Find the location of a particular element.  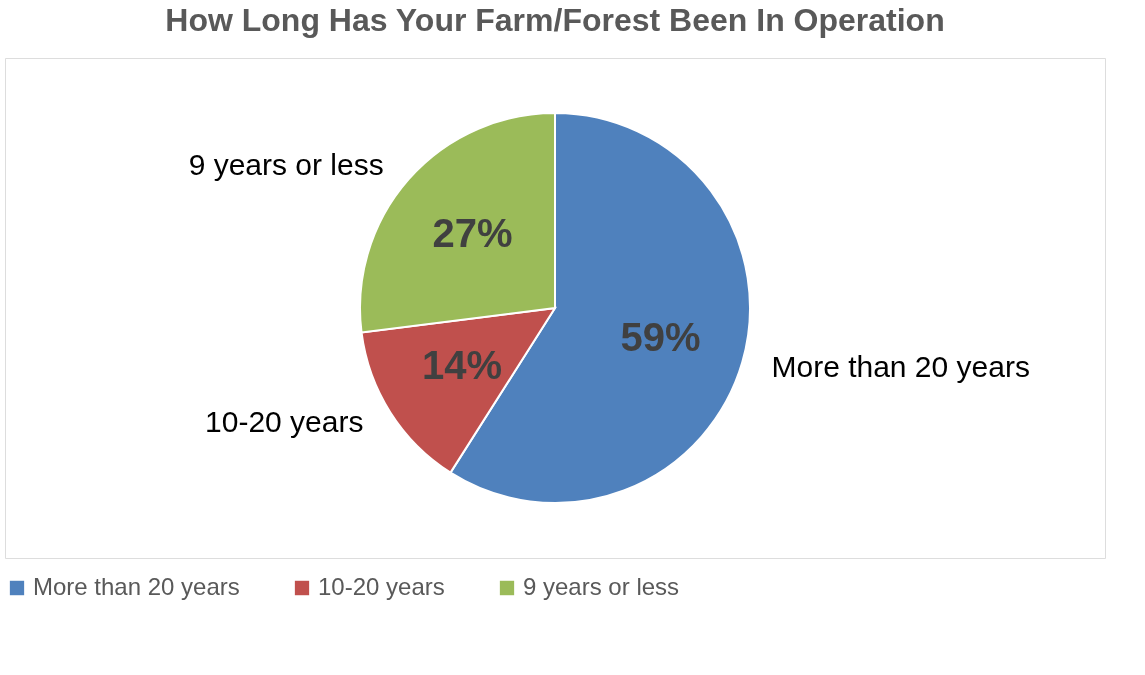

legend-label: 10-20 years is located at coordinates (381, 586).